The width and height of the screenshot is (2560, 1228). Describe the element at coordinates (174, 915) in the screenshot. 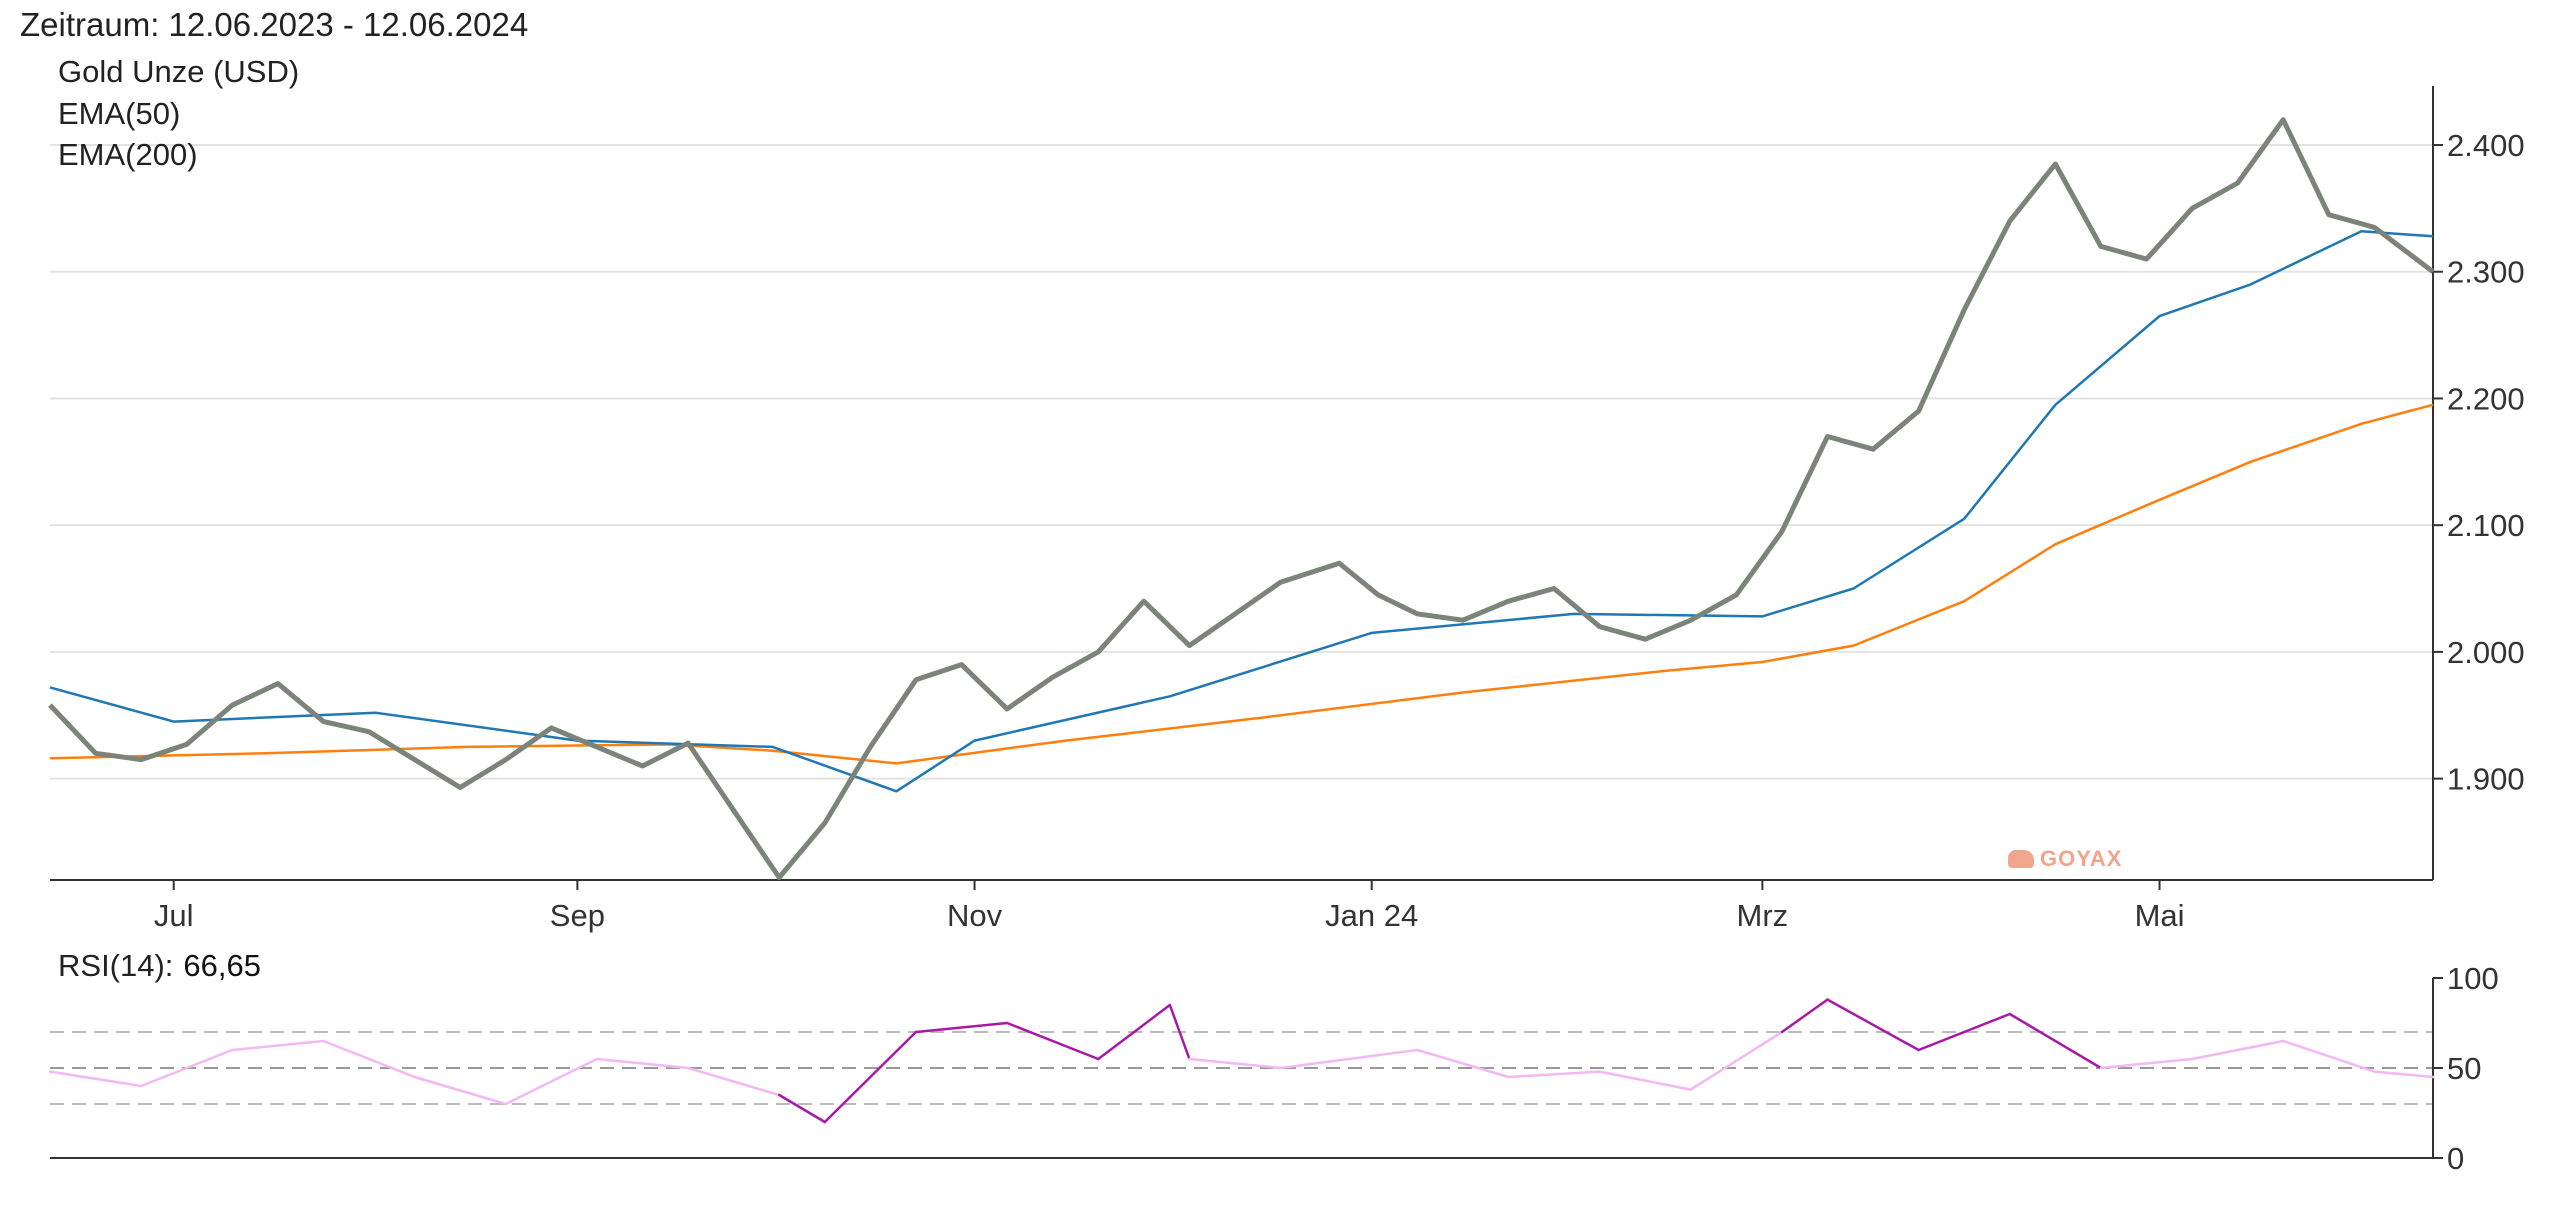

I see `x-tick-label: Jul` at that location.